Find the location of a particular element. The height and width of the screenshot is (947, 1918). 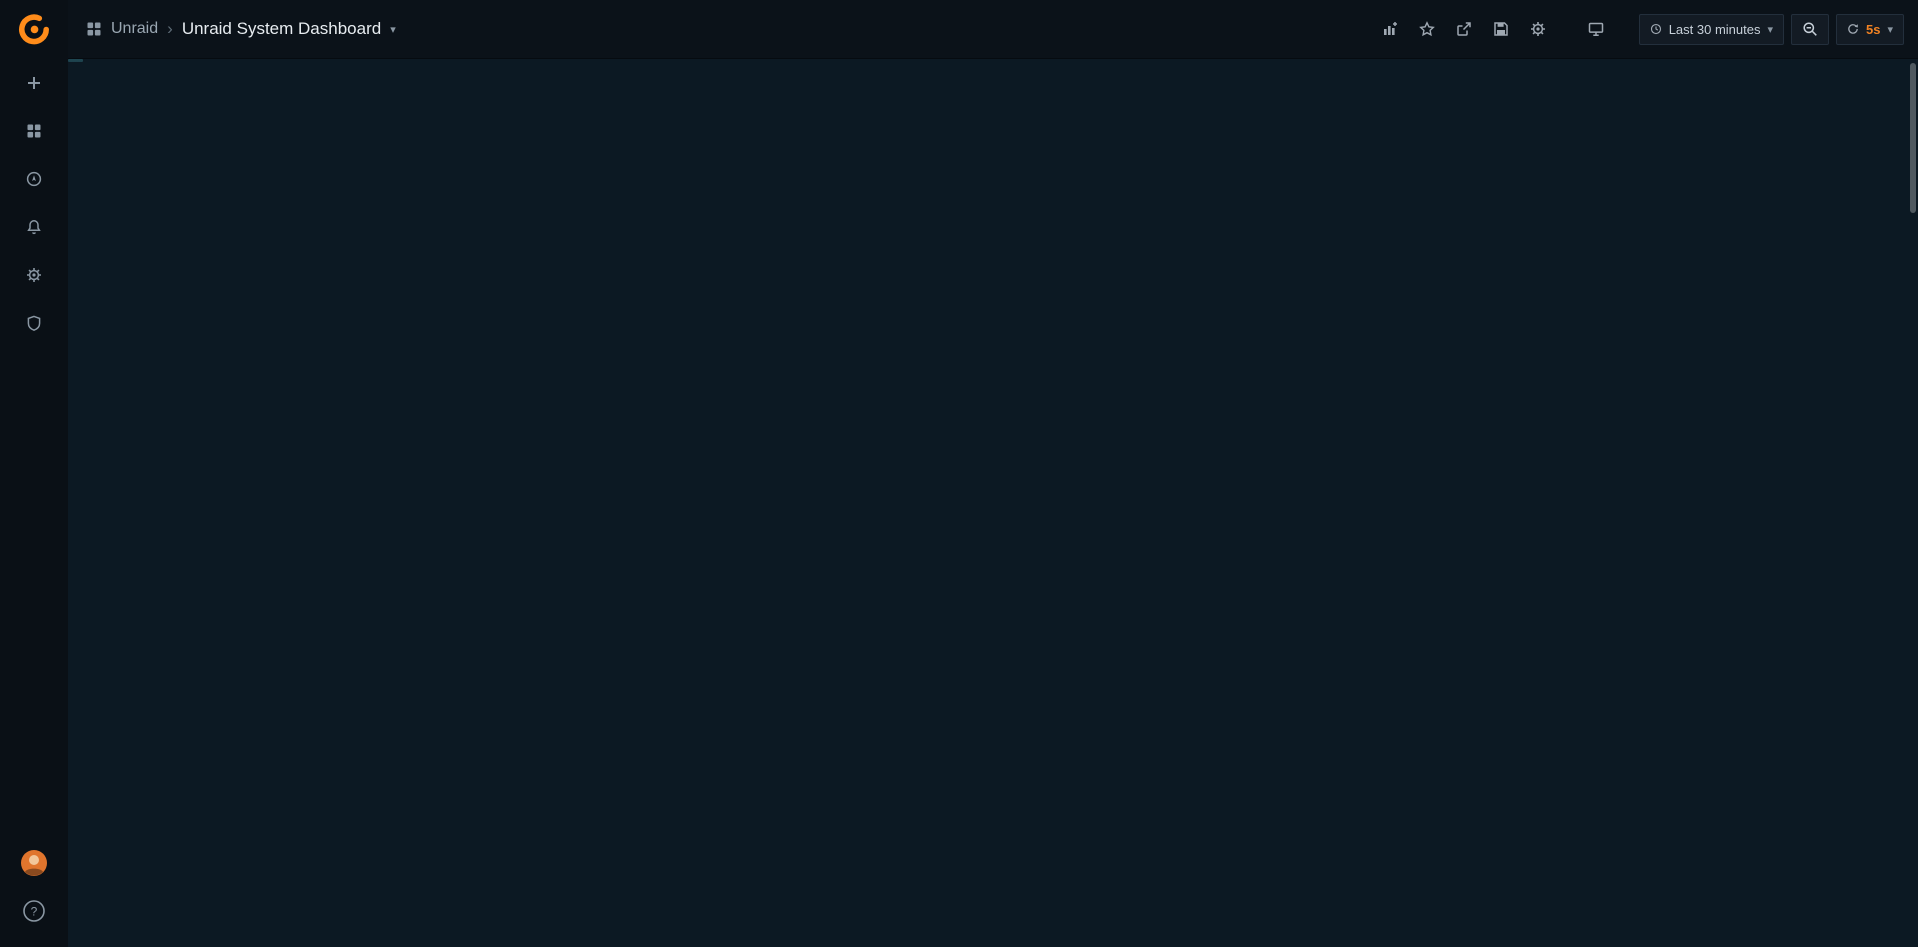

navbar-actions: Last 30 minutes ▾ 5s ▾ is located at coordinates (1639, 29).